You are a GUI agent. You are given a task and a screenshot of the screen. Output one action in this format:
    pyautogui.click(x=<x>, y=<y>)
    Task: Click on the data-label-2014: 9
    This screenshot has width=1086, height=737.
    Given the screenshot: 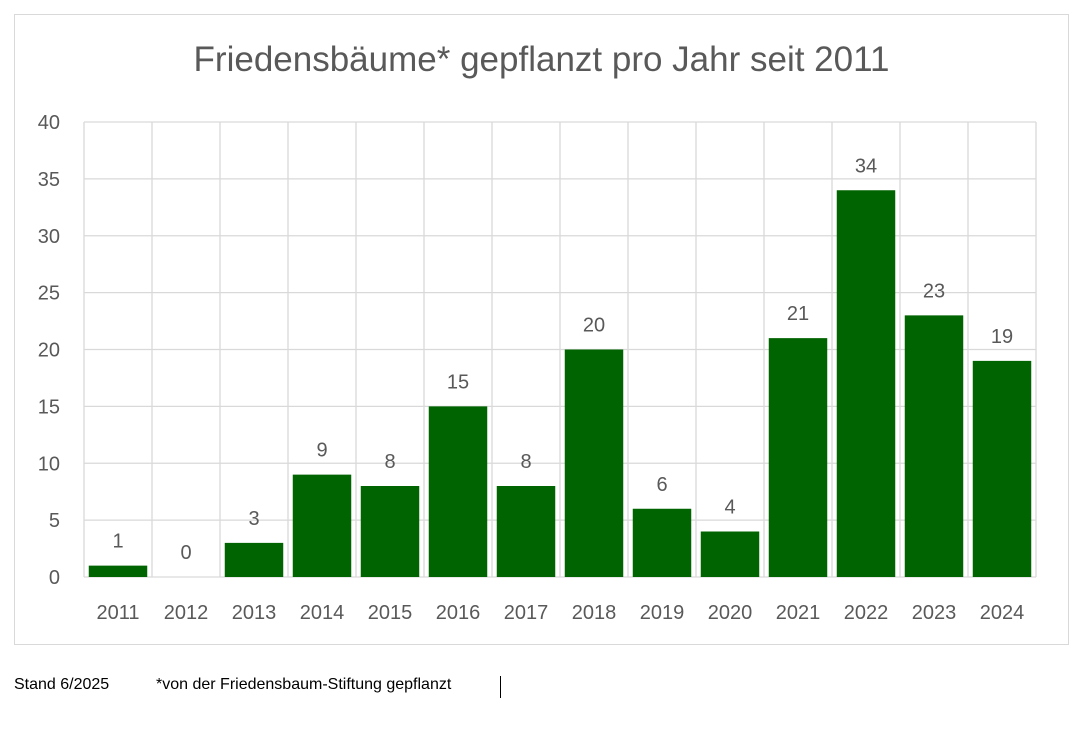 What is the action you would take?
    pyautogui.click(x=321, y=451)
    